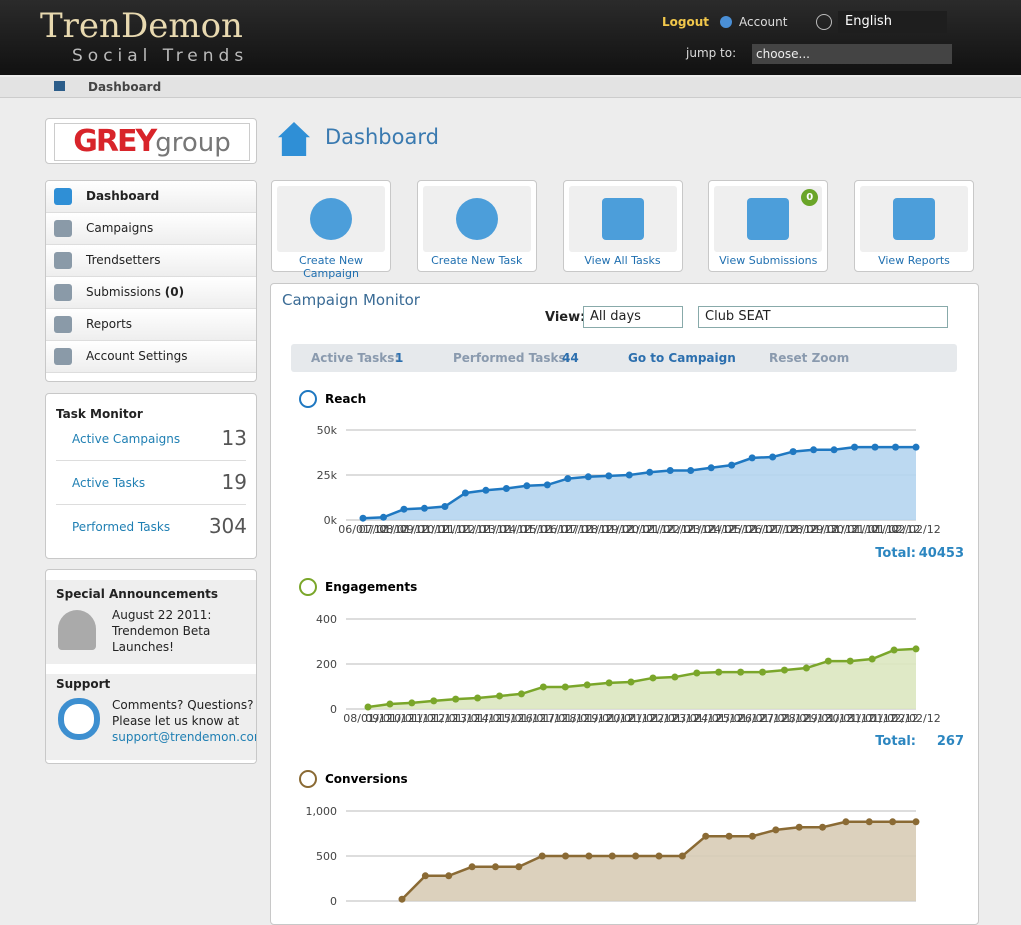 The width and height of the screenshot is (1021, 925). What do you see at coordinates (892, 22) in the screenshot?
I see `language-select: English` at bounding box center [892, 22].